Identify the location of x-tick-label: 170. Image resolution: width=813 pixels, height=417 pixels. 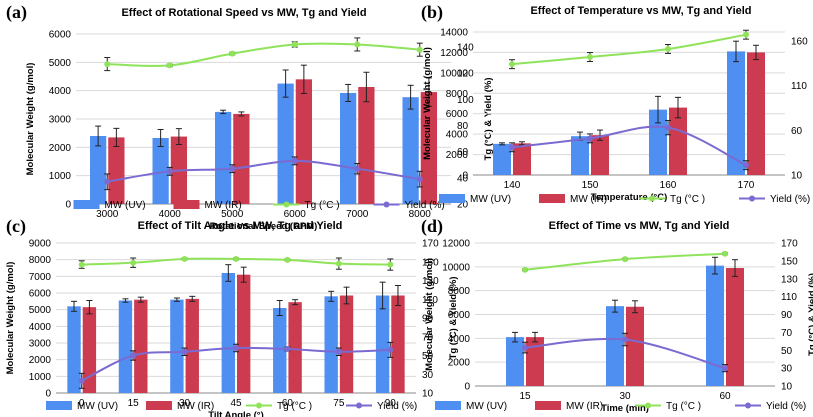
(746, 185).